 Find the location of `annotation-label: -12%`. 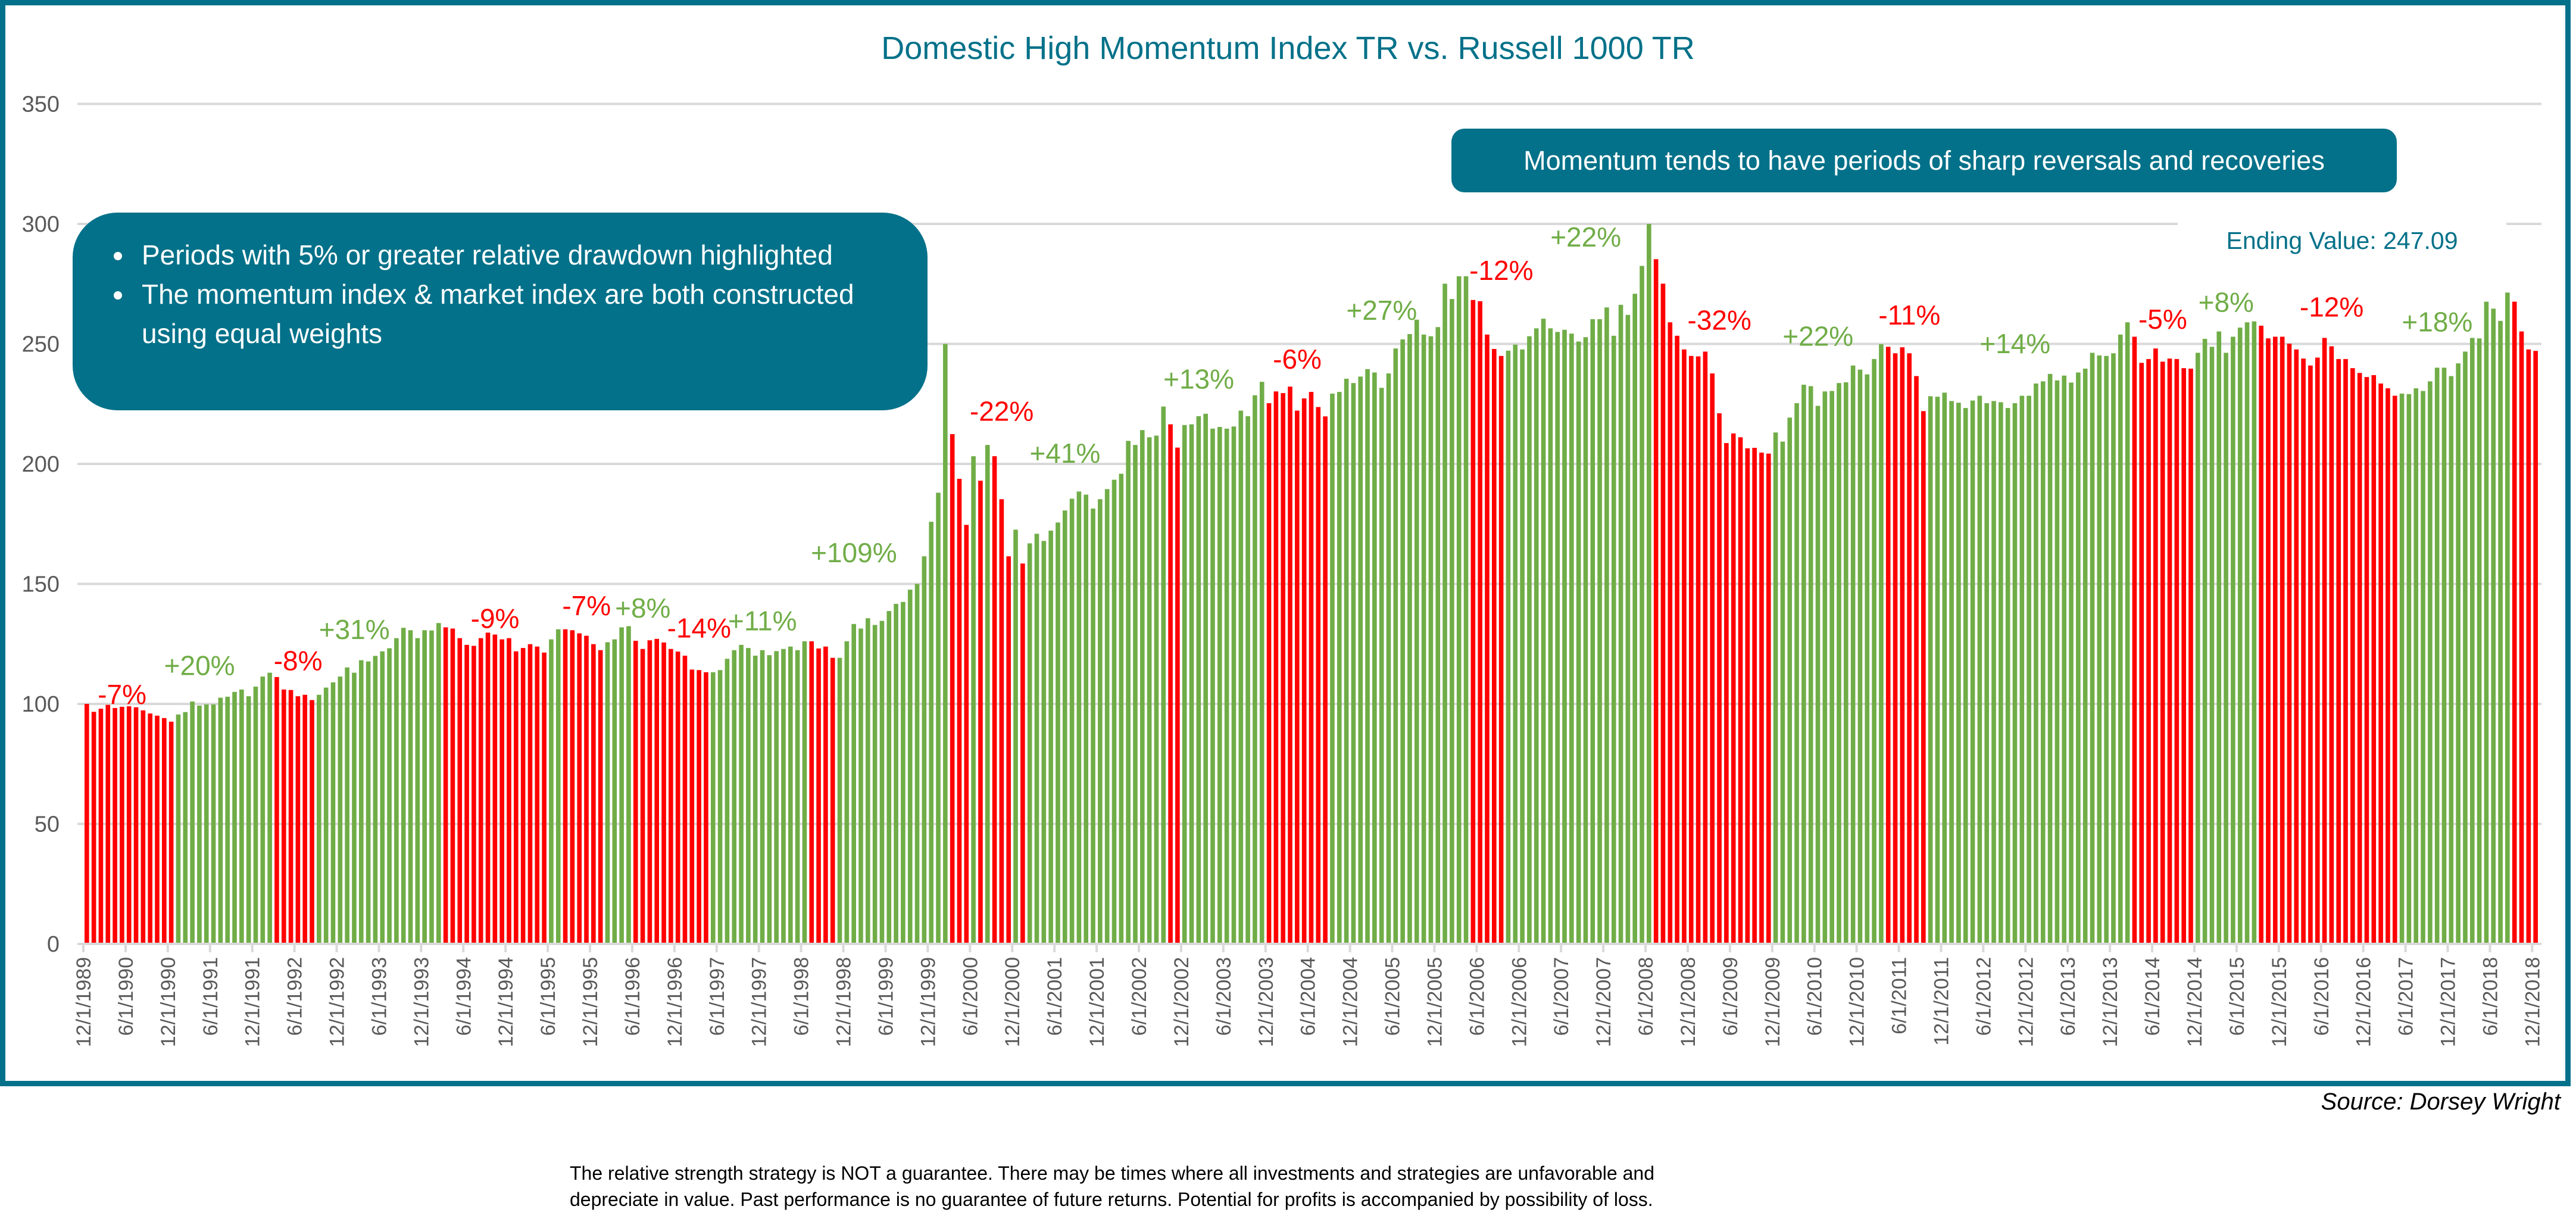

annotation-label: -12% is located at coordinates (2331, 306).